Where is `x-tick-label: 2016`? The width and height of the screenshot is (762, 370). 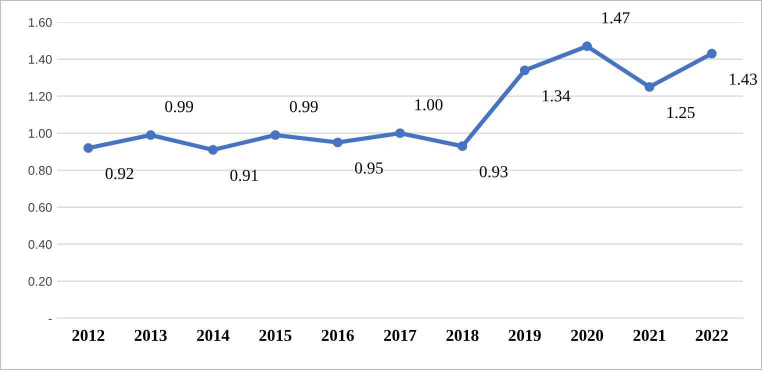
x-tick-label: 2016 is located at coordinates (338, 336).